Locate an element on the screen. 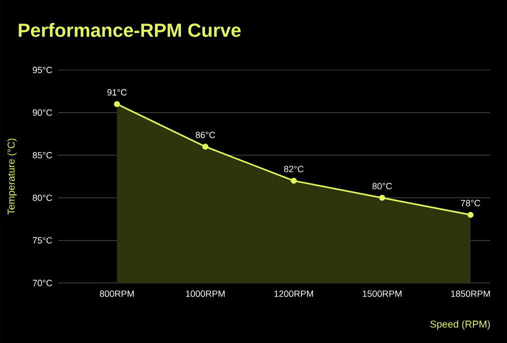 This screenshot has height=343, width=507. data-label: 86°C is located at coordinates (206, 135).